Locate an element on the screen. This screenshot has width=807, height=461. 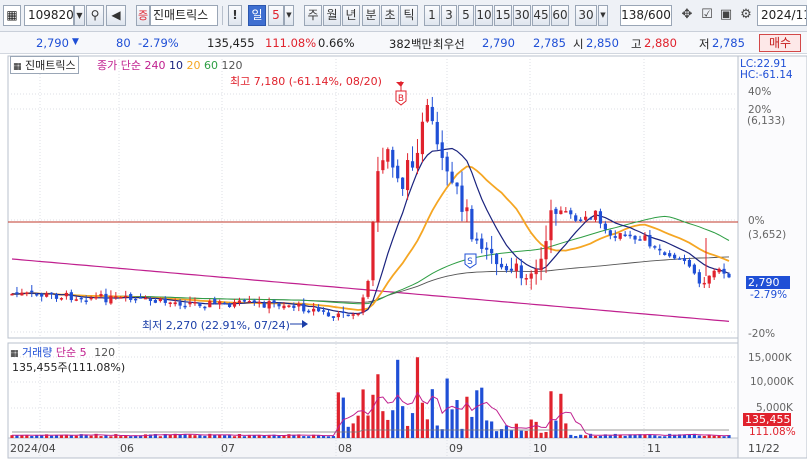
custom-minute-input: 30 is located at coordinates (586, 15).